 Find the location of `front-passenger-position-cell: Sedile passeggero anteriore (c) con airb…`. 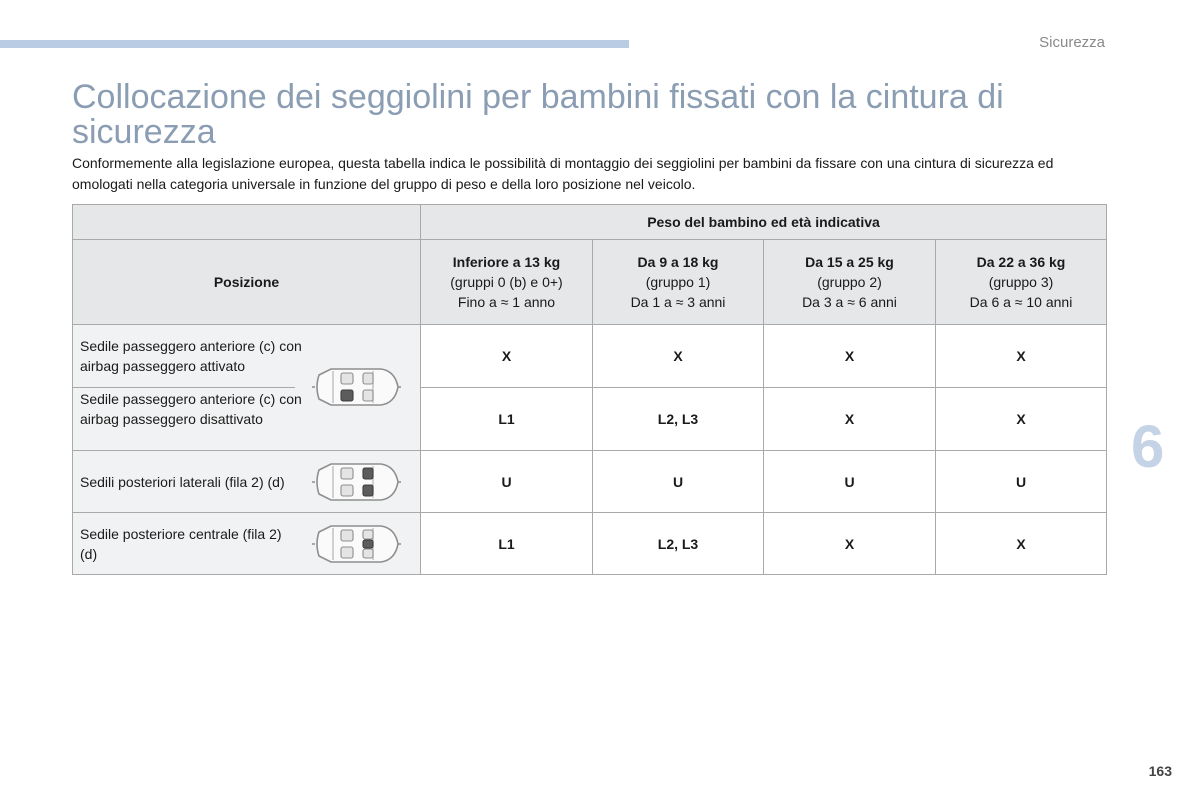

front-passenger-position-cell: Sedile passeggero anteriore (c) con airb… is located at coordinates (246, 387).